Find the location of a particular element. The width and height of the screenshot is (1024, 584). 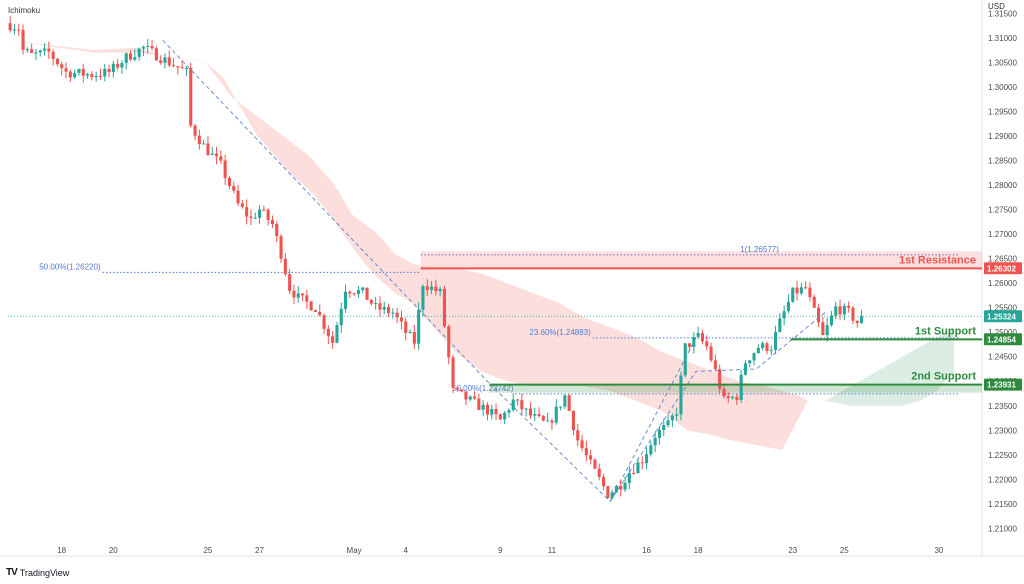

x-tick-label: 27 is located at coordinates (259, 550).